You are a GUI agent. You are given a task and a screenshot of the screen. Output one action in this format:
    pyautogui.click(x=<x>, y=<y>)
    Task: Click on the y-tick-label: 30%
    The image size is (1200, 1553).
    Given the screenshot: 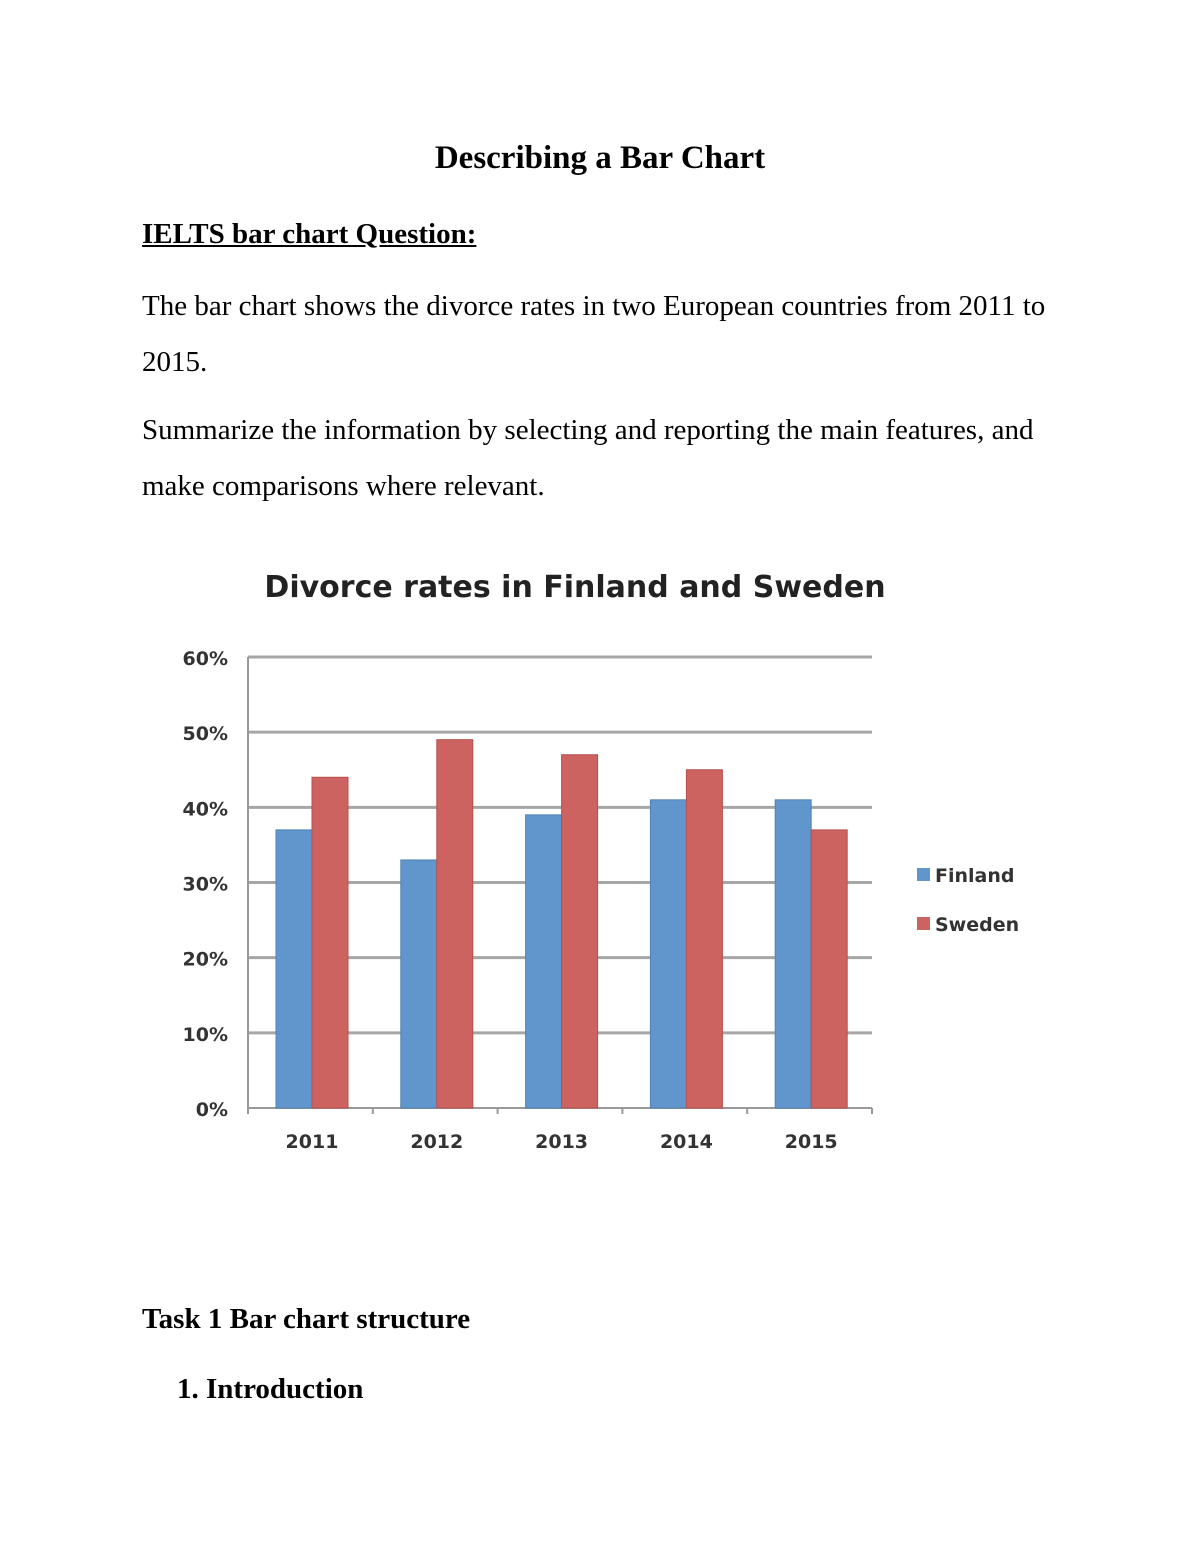 What is the action you would take?
    pyautogui.click(x=205, y=885)
    